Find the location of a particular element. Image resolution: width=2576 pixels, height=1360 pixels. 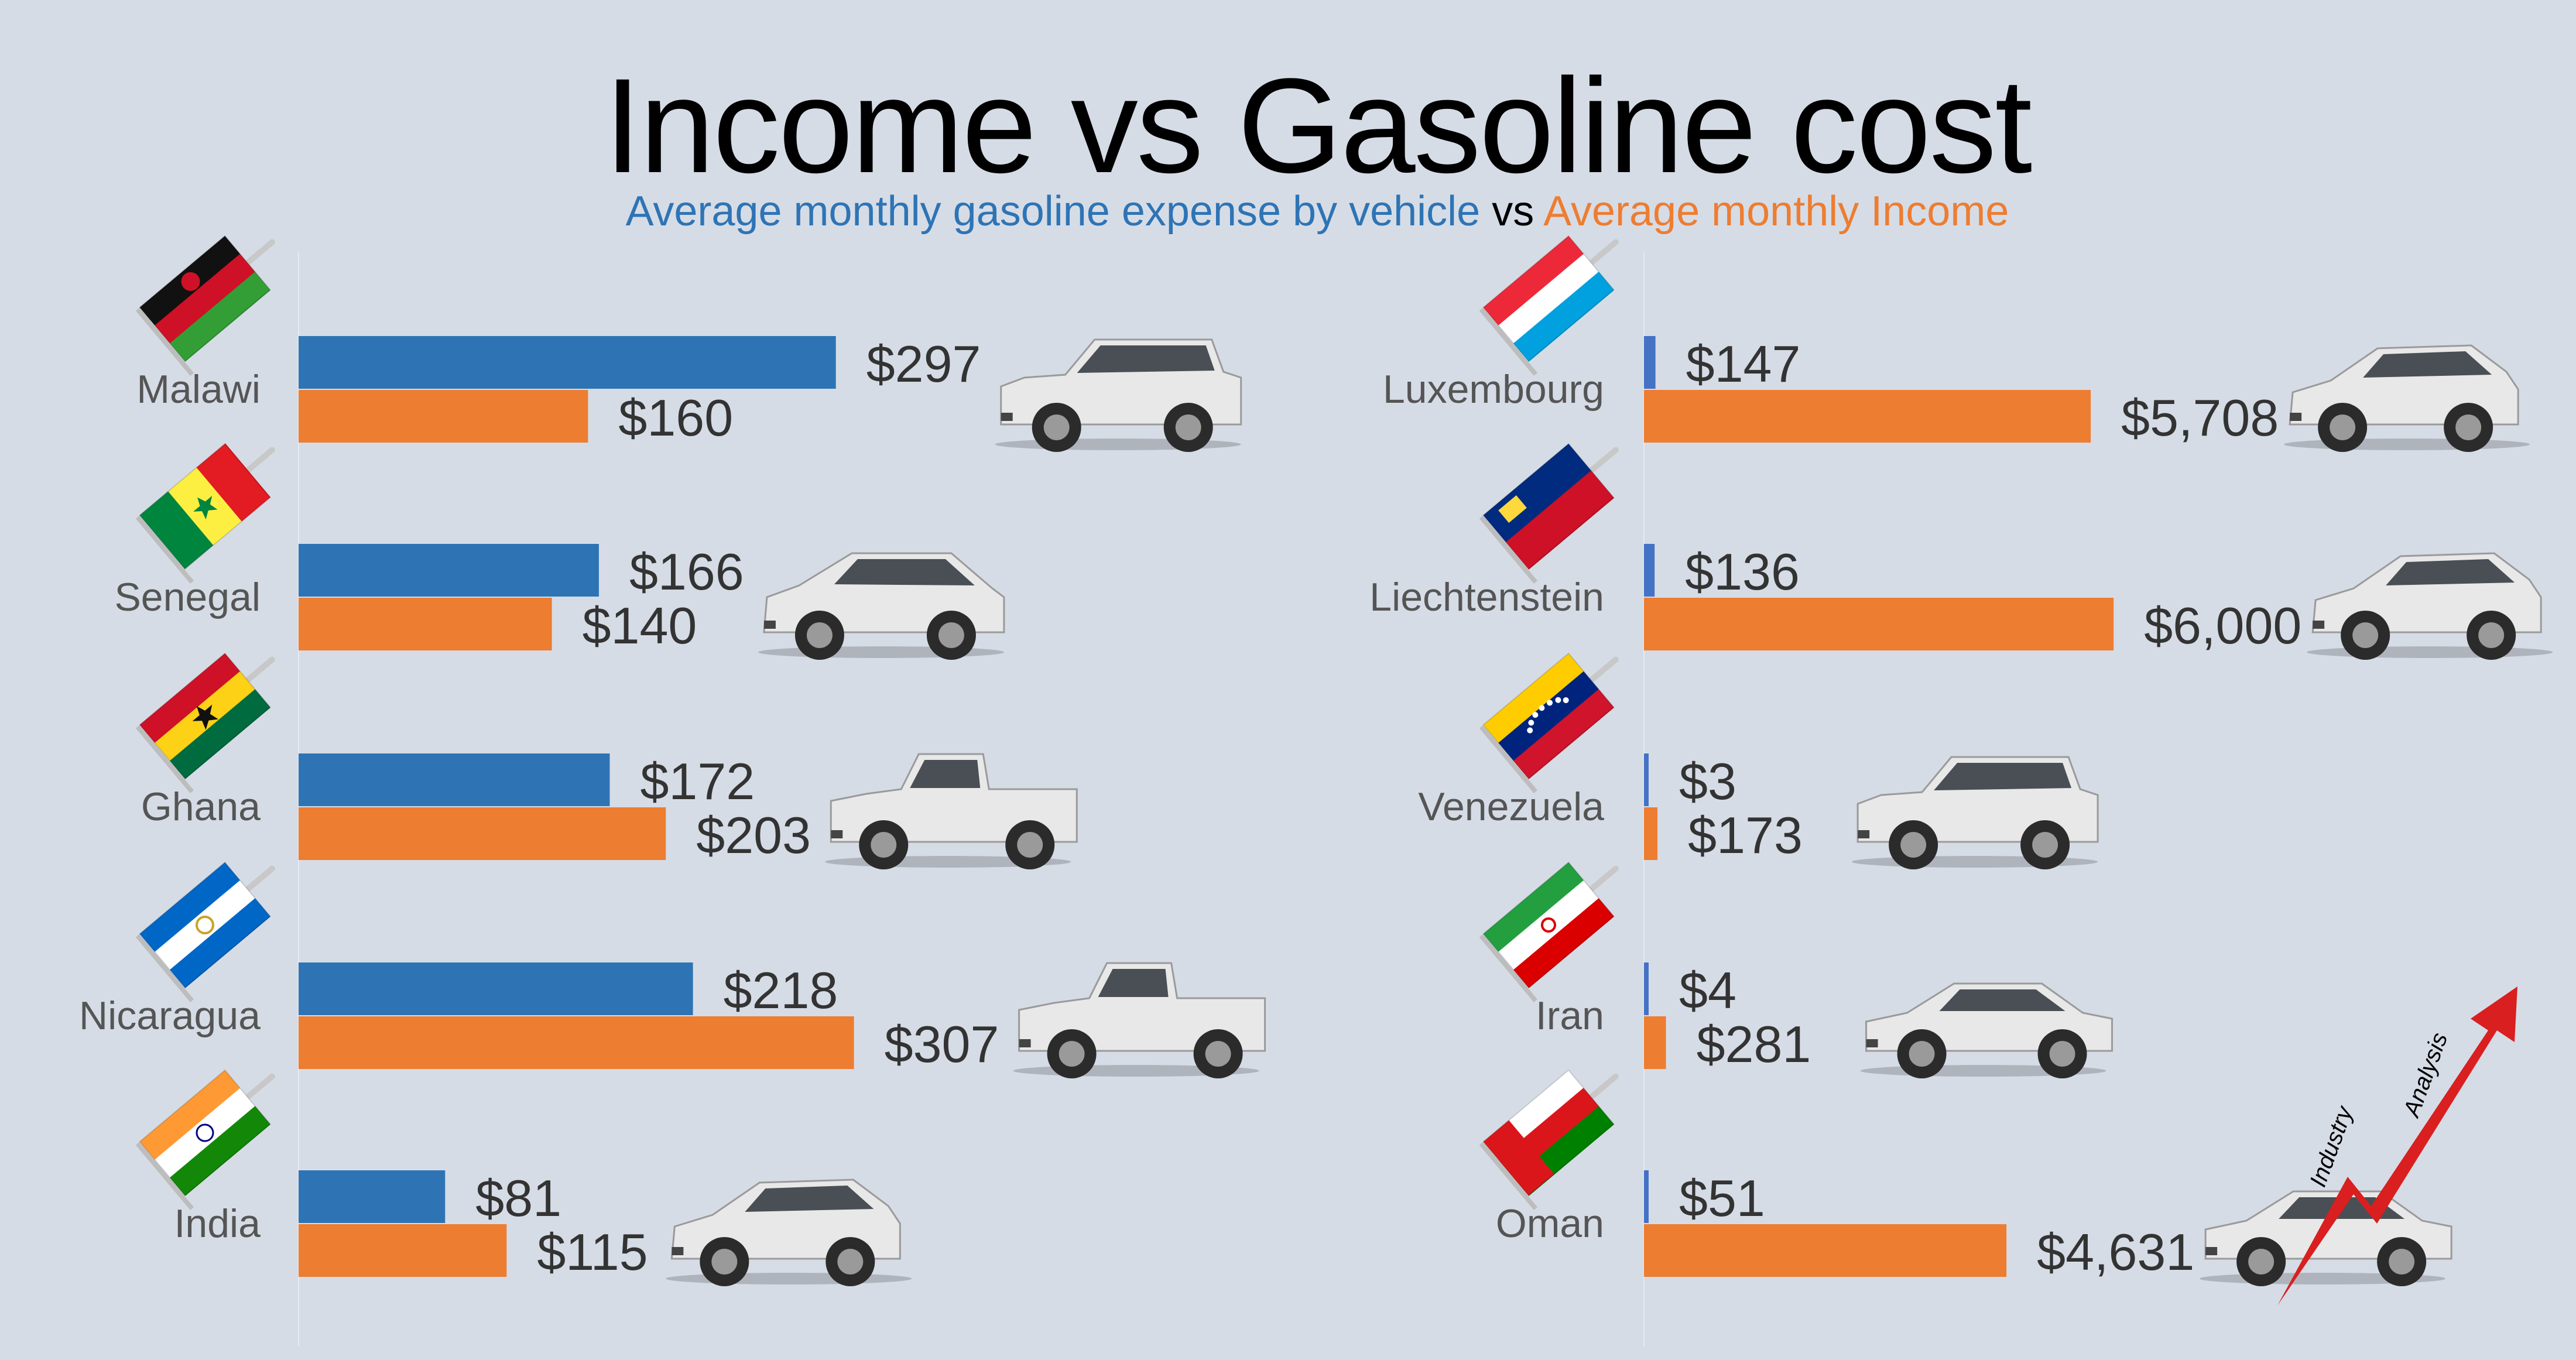

category-label: Nicaragua is located at coordinates (170, 1016).